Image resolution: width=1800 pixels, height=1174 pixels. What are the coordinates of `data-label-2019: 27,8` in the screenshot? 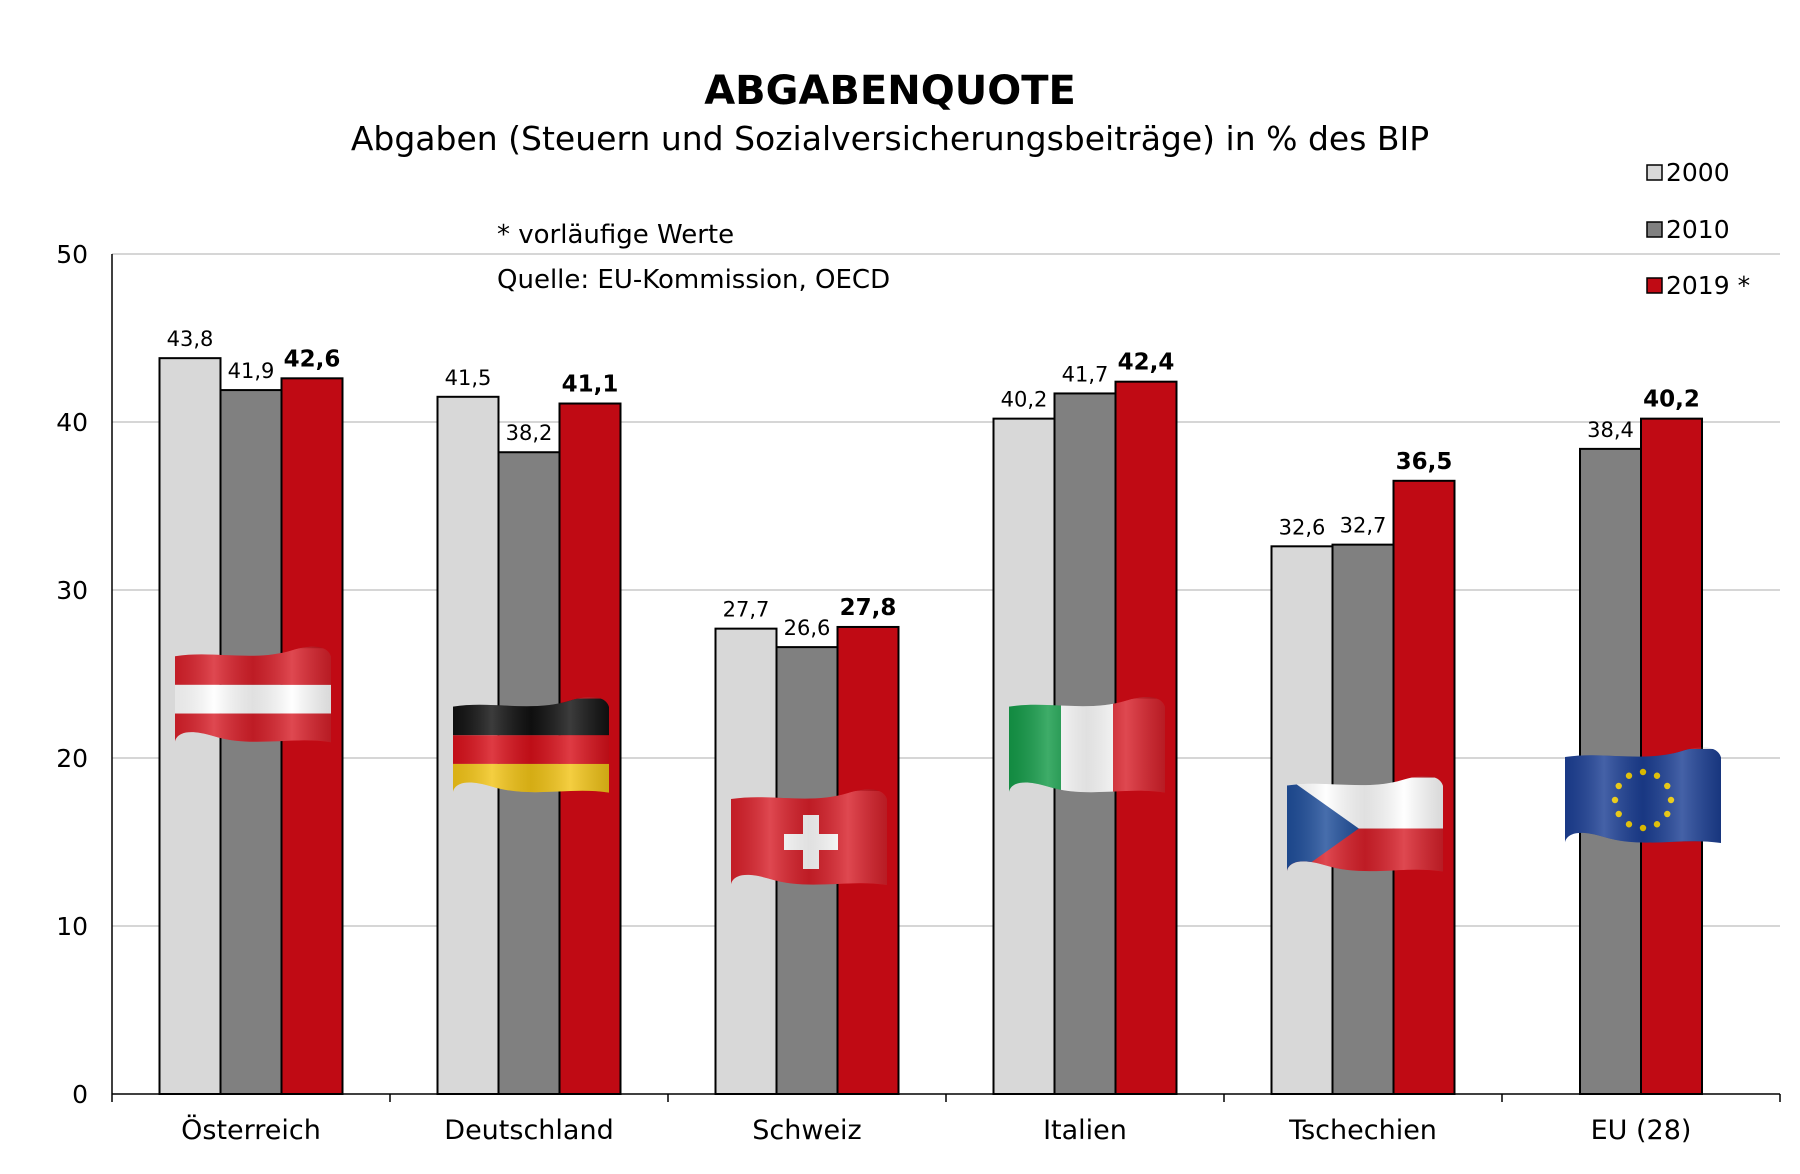 It's located at (868, 608).